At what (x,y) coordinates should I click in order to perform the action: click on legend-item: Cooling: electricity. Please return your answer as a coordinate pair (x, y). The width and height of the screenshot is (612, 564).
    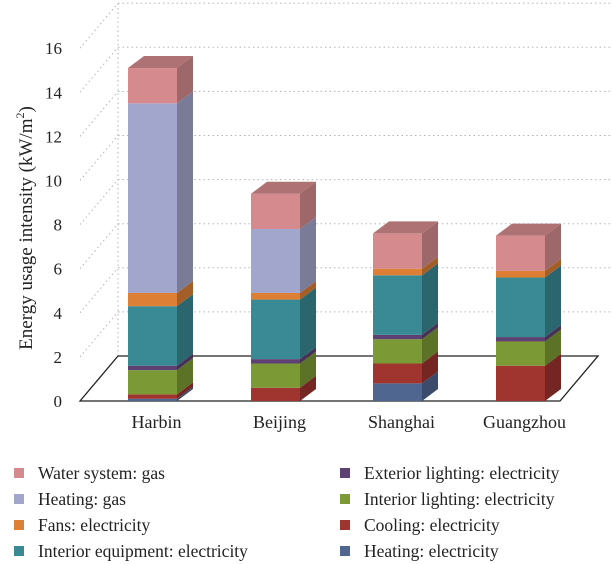
    Looking at the image, I should click on (420, 525).